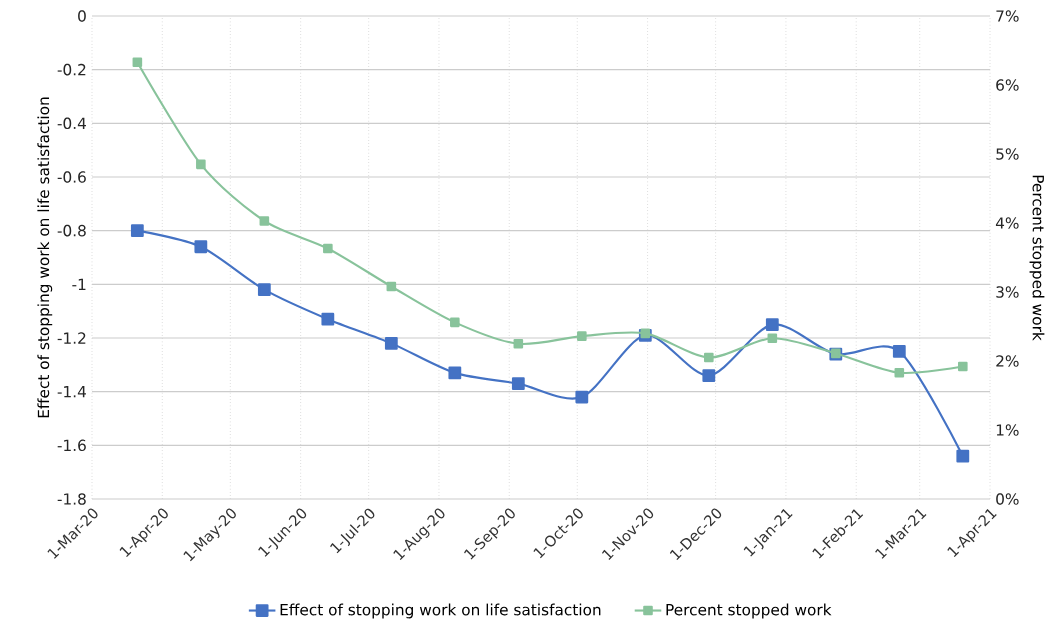 This screenshot has height=631, width=1055. What do you see at coordinates (82, 16) in the screenshot?
I see `y-tick-label: 0` at bounding box center [82, 16].